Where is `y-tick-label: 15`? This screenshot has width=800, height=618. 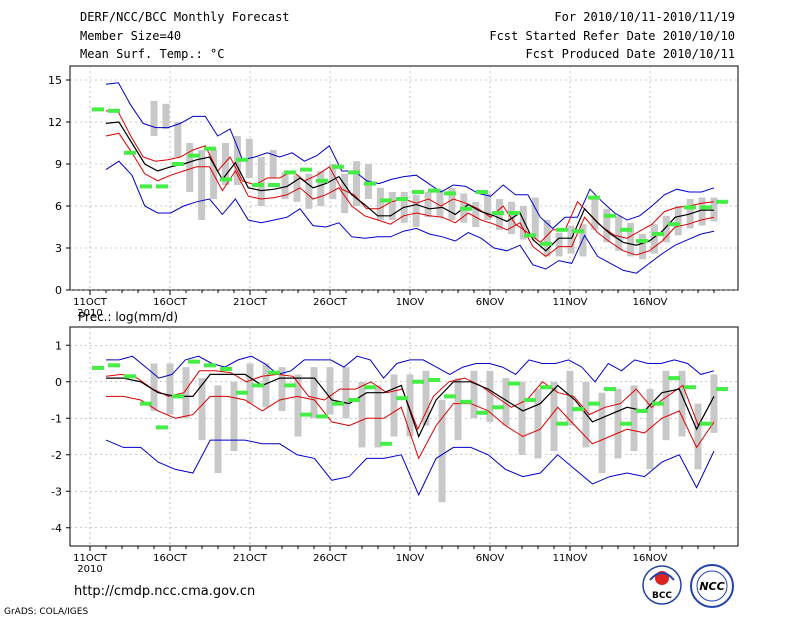
y-tick-label: 15 is located at coordinates (55, 80).